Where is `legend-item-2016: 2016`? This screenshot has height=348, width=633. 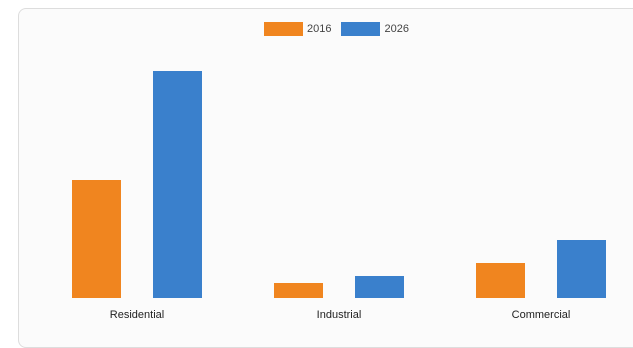
legend-item-2016: 2016 is located at coordinates (297, 29).